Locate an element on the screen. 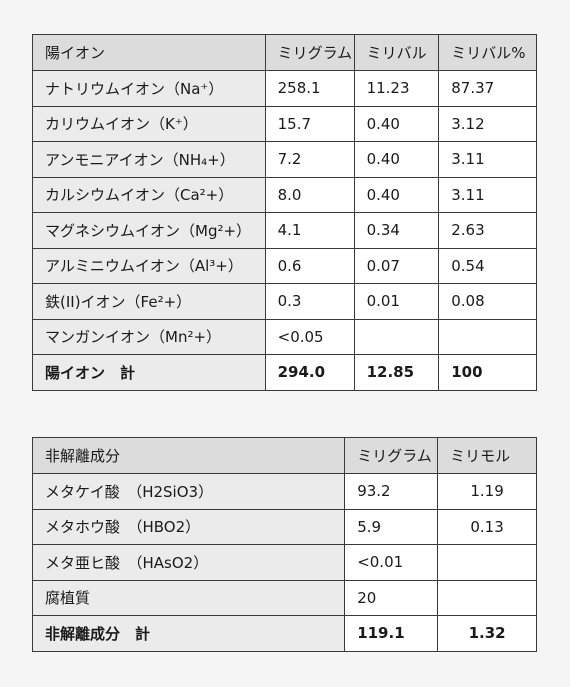 This screenshot has width=570, height=687. cation-mg: 0.6 is located at coordinates (309, 265).